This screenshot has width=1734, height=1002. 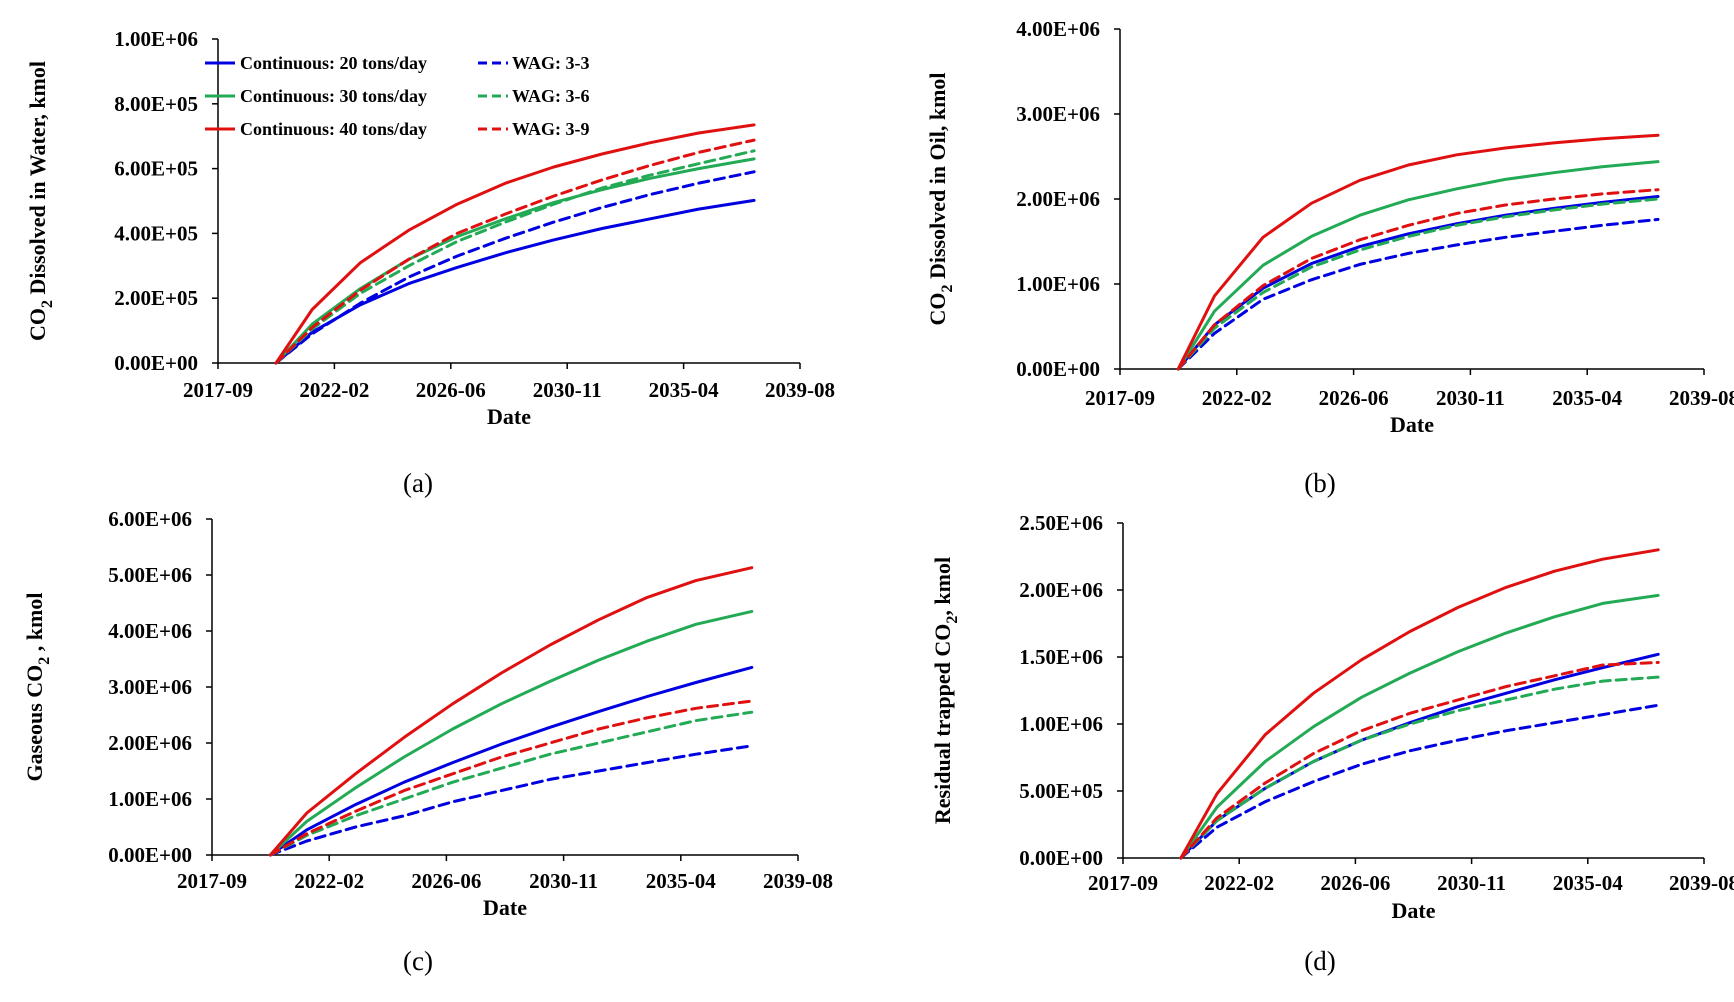 What do you see at coordinates (1319, 483) in the screenshot?
I see `panel-caption: (b)` at bounding box center [1319, 483].